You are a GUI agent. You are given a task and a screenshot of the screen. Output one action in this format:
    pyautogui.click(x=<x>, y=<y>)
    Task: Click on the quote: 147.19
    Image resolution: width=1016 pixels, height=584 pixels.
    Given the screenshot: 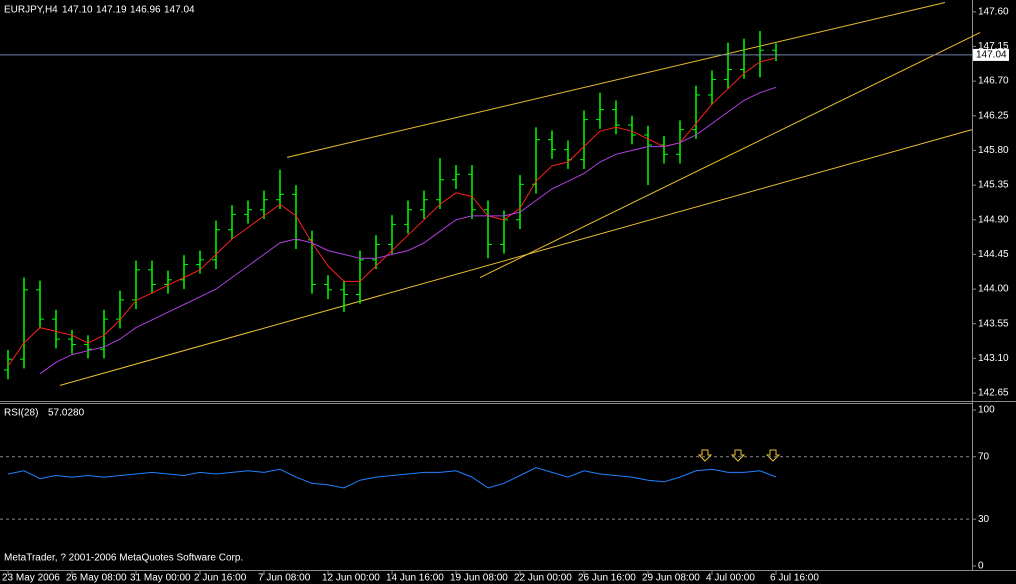 What is the action you would take?
    pyautogui.click(x=111, y=10)
    